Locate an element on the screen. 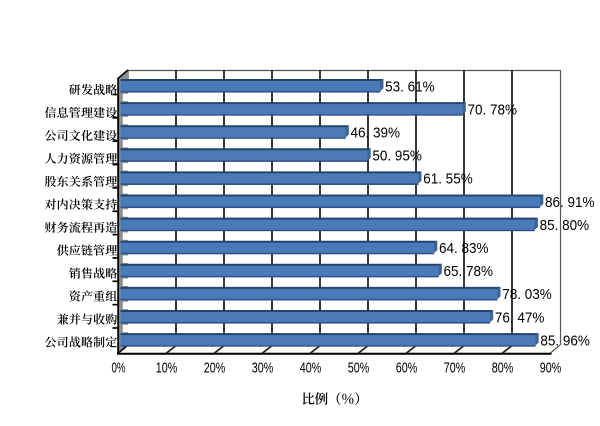  svg-text: 61. 55% is located at coordinates (448, 179).